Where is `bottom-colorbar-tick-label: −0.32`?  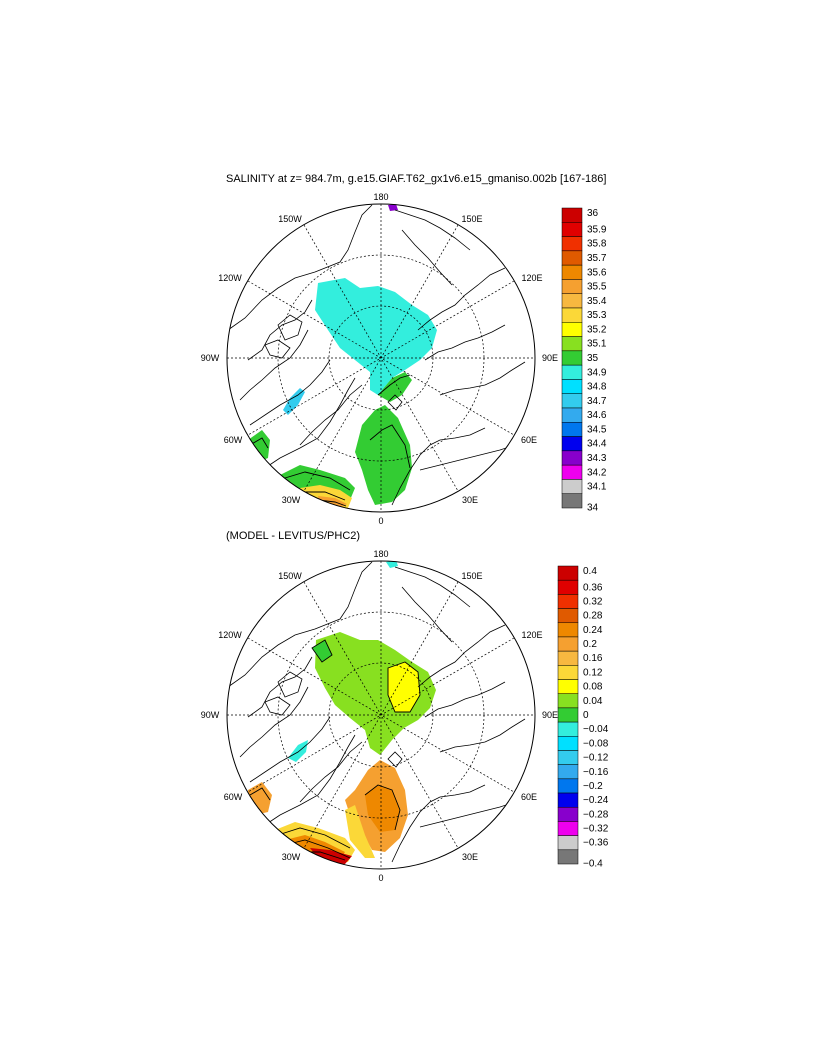
bottom-colorbar-tick-label: −0.32 is located at coordinates (596, 829).